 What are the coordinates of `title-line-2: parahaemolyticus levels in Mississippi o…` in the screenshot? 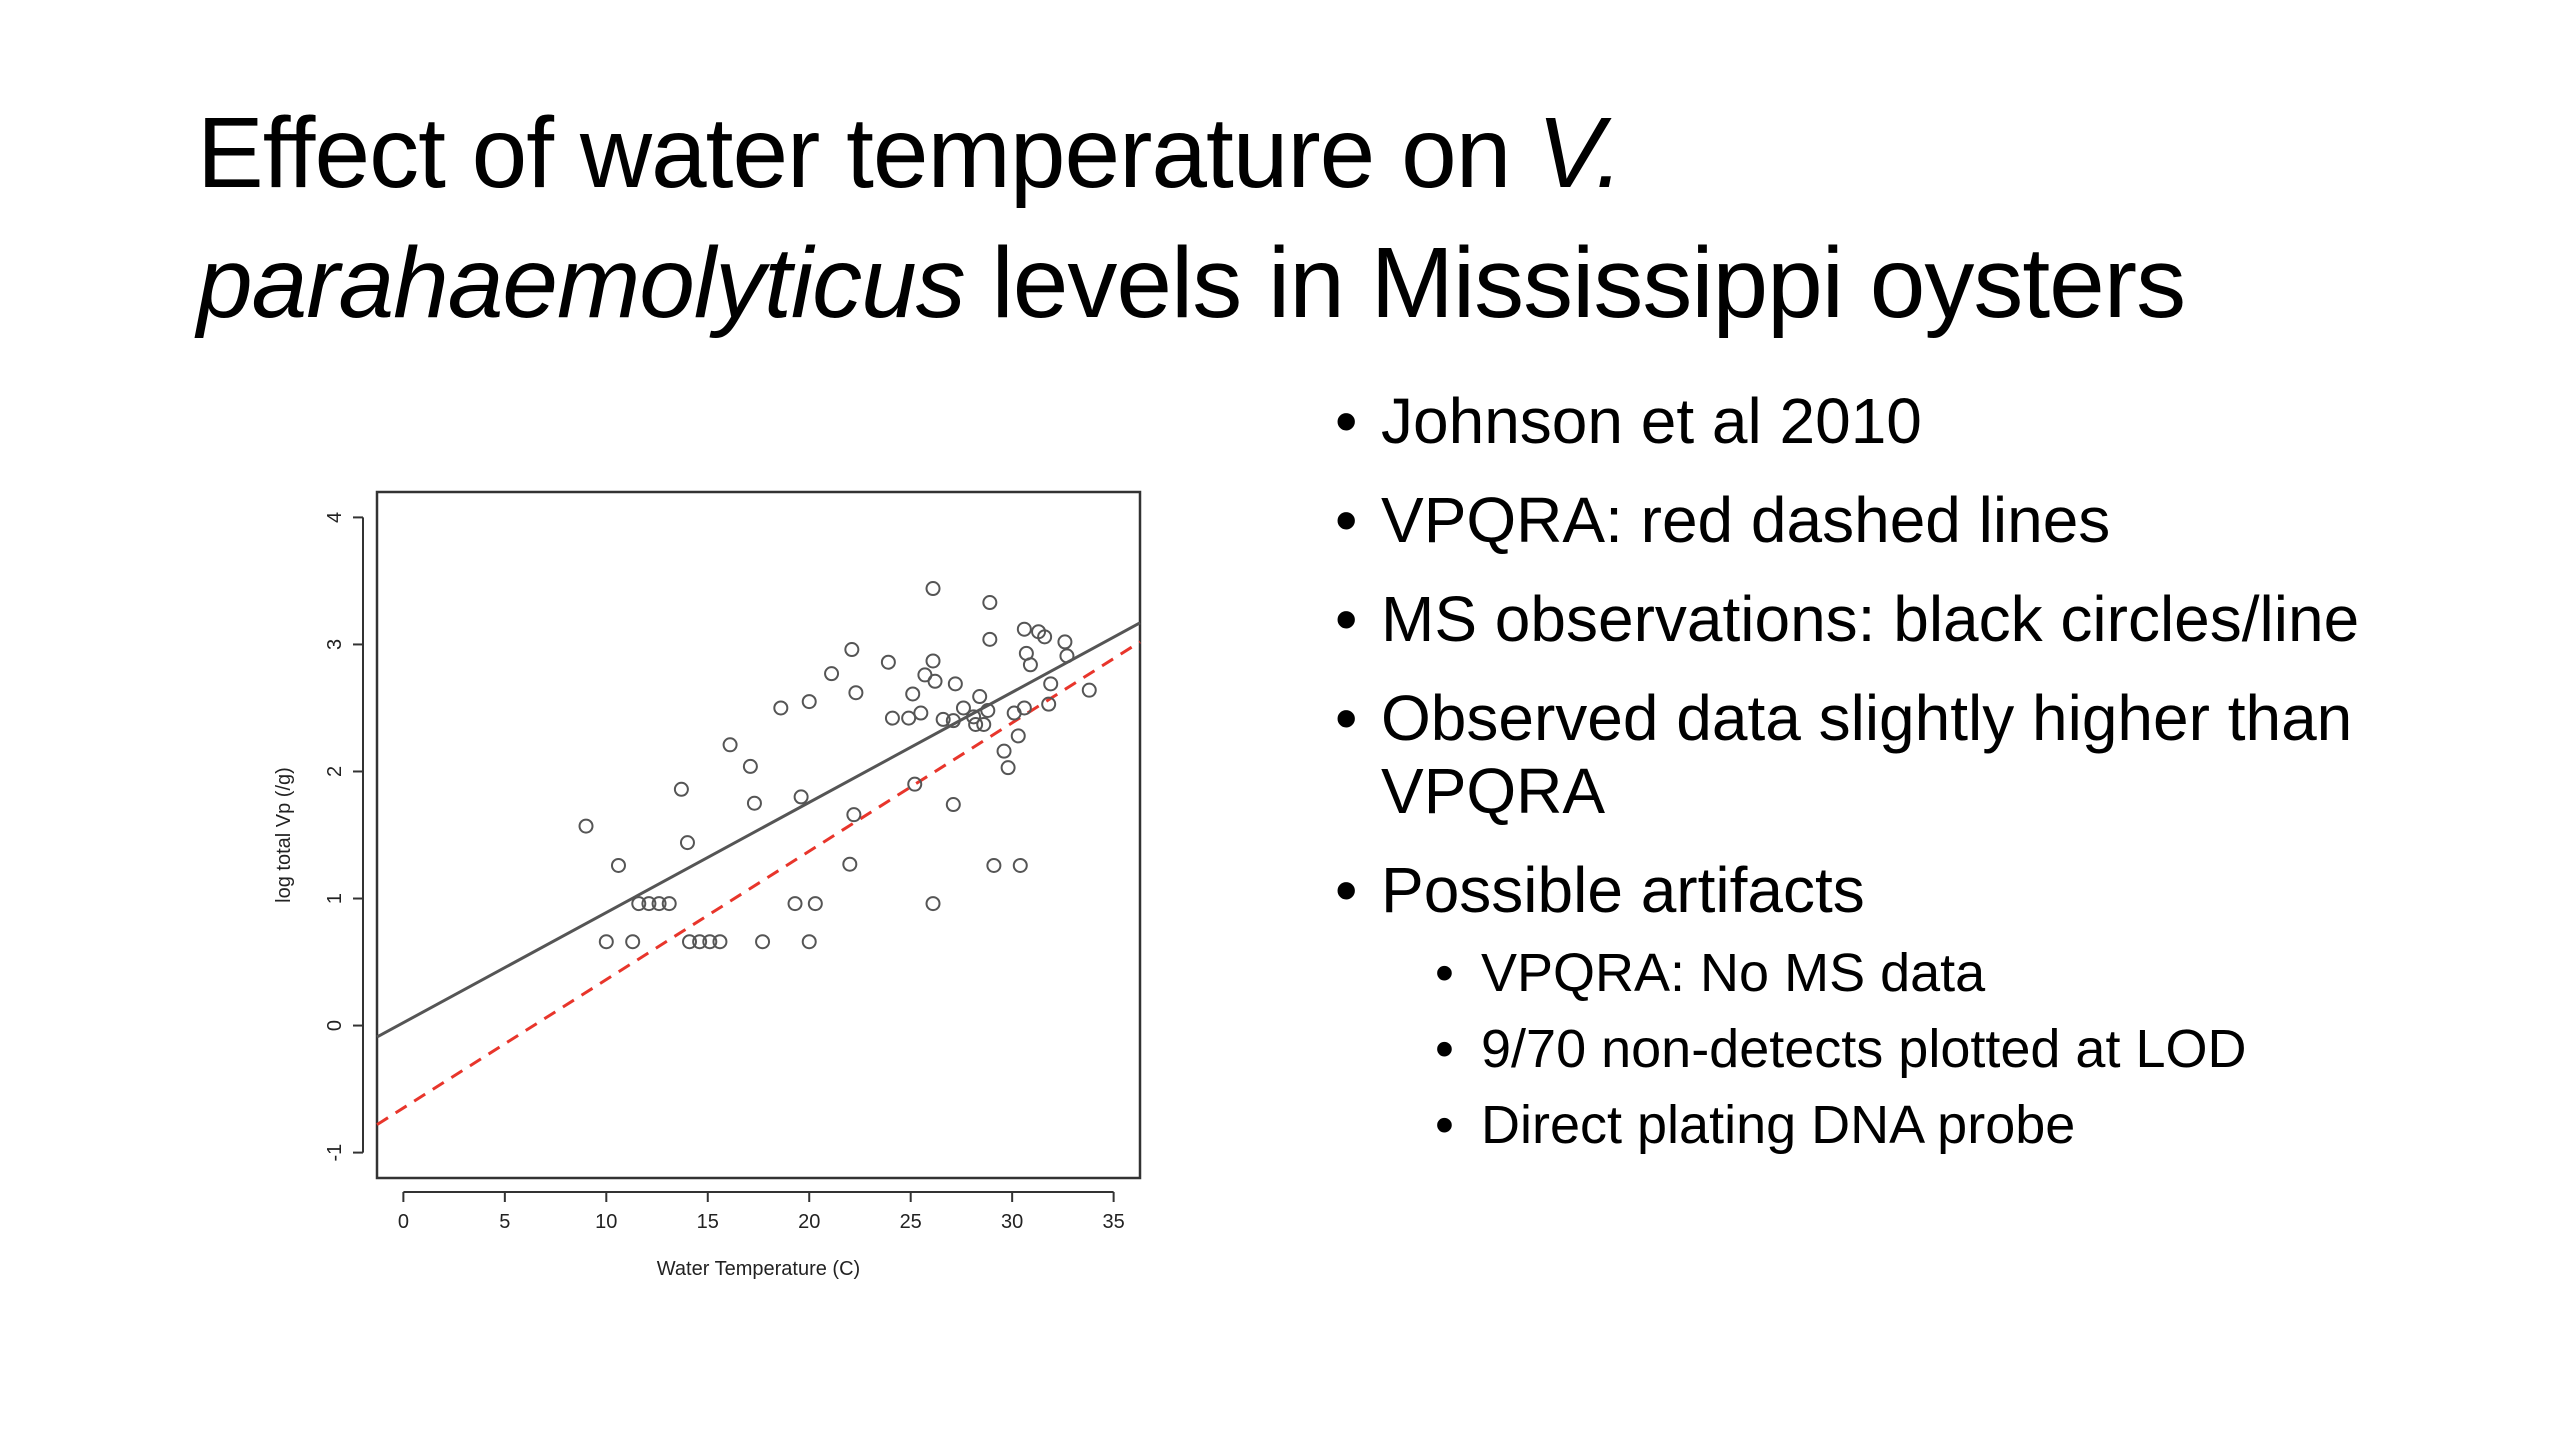 It's located at (1192, 283).